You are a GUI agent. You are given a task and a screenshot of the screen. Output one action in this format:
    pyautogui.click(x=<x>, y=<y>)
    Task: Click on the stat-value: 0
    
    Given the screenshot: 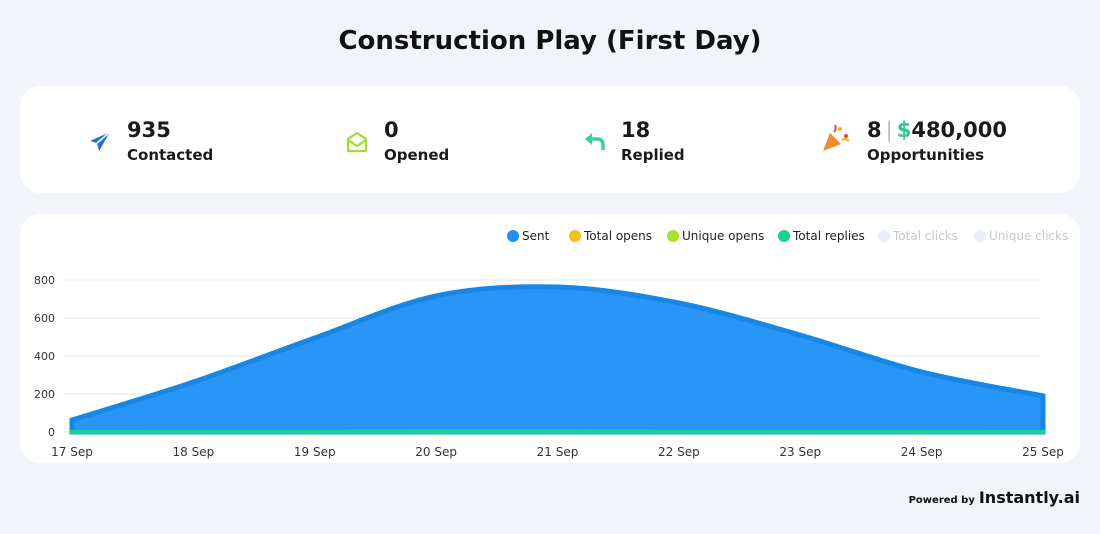 What is the action you would take?
    pyautogui.click(x=391, y=130)
    